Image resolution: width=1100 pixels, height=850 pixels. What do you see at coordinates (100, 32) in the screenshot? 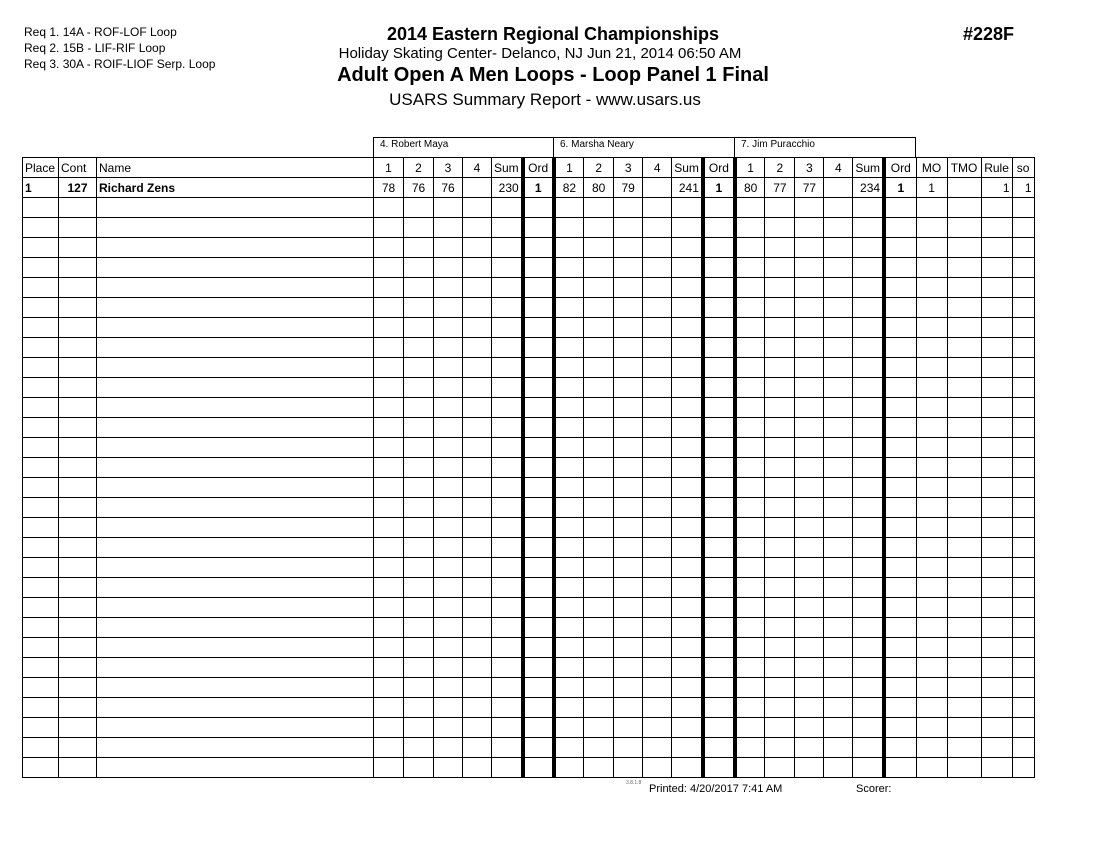
I see `requirement-1: Req 1. 14A - ROF-LOF Loop` at bounding box center [100, 32].